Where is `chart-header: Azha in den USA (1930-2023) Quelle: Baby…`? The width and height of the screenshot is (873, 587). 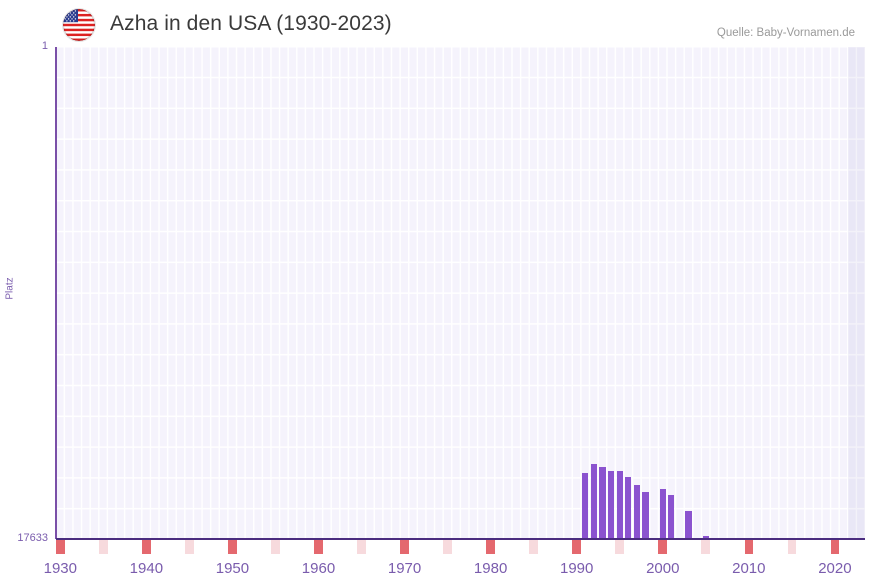 chart-header: Azha in den USA (1930-2023) Quelle: Baby… is located at coordinates (436, 23).